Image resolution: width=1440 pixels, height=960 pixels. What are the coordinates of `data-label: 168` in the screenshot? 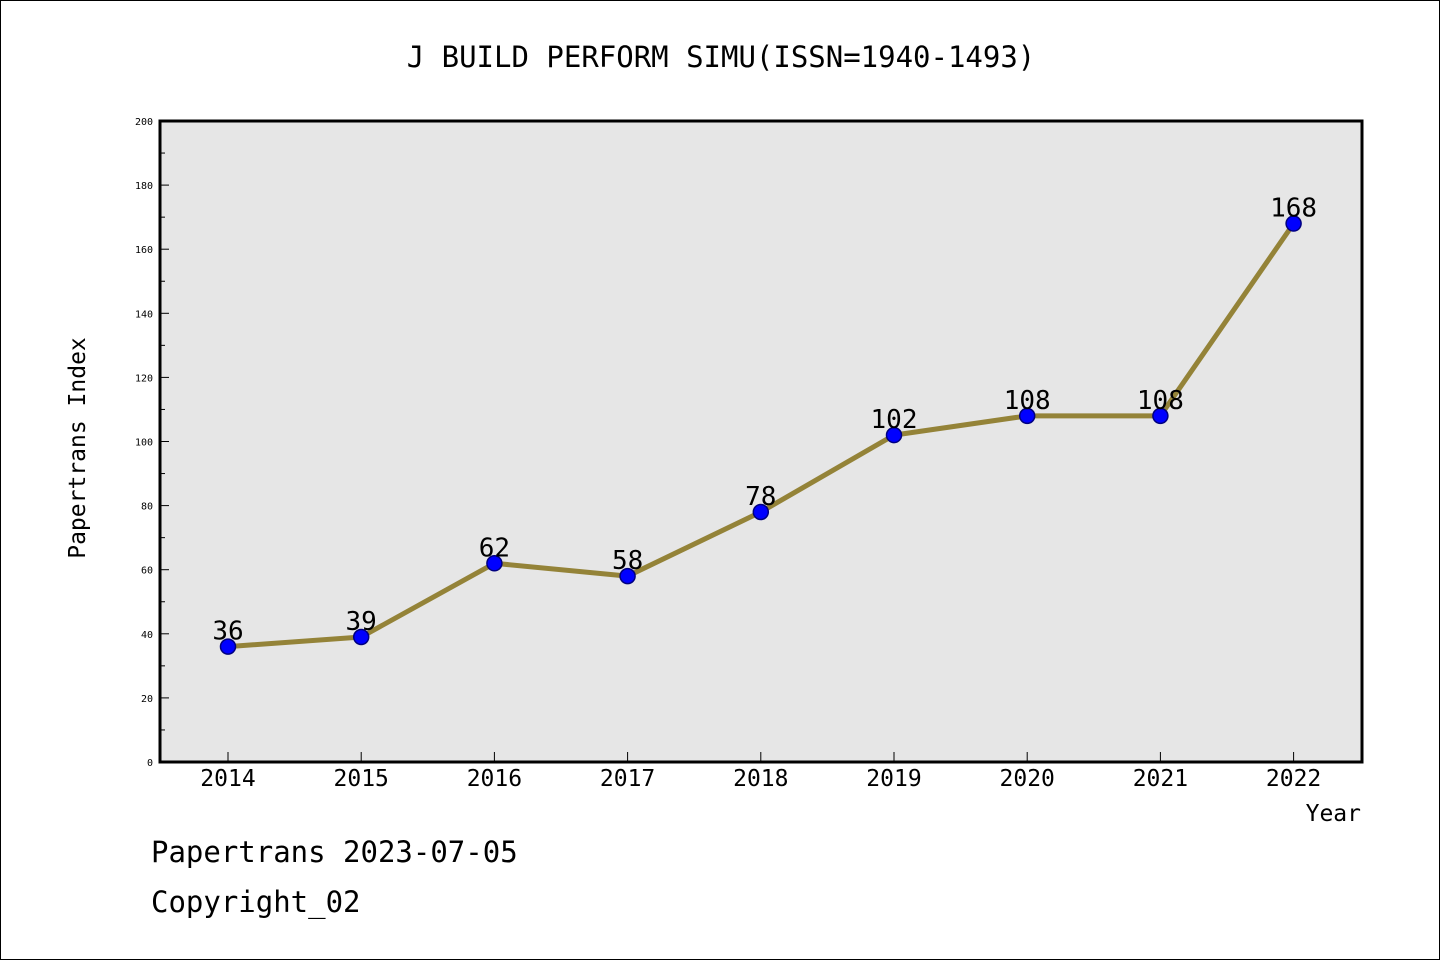 It's located at (1293, 209).